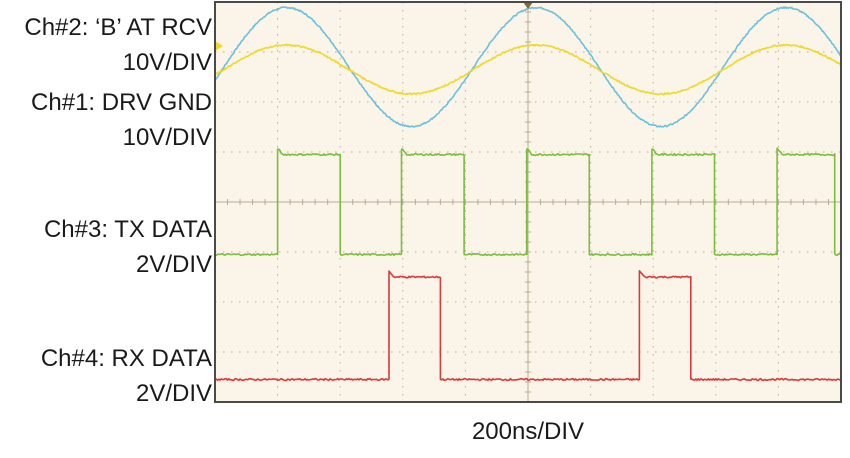 The width and height of the screenshot is (850, 458). What do you see at coordinates (219, 46) in the screenshot?
I see `ch1-ground-marker` at bounding box center [219, 46].